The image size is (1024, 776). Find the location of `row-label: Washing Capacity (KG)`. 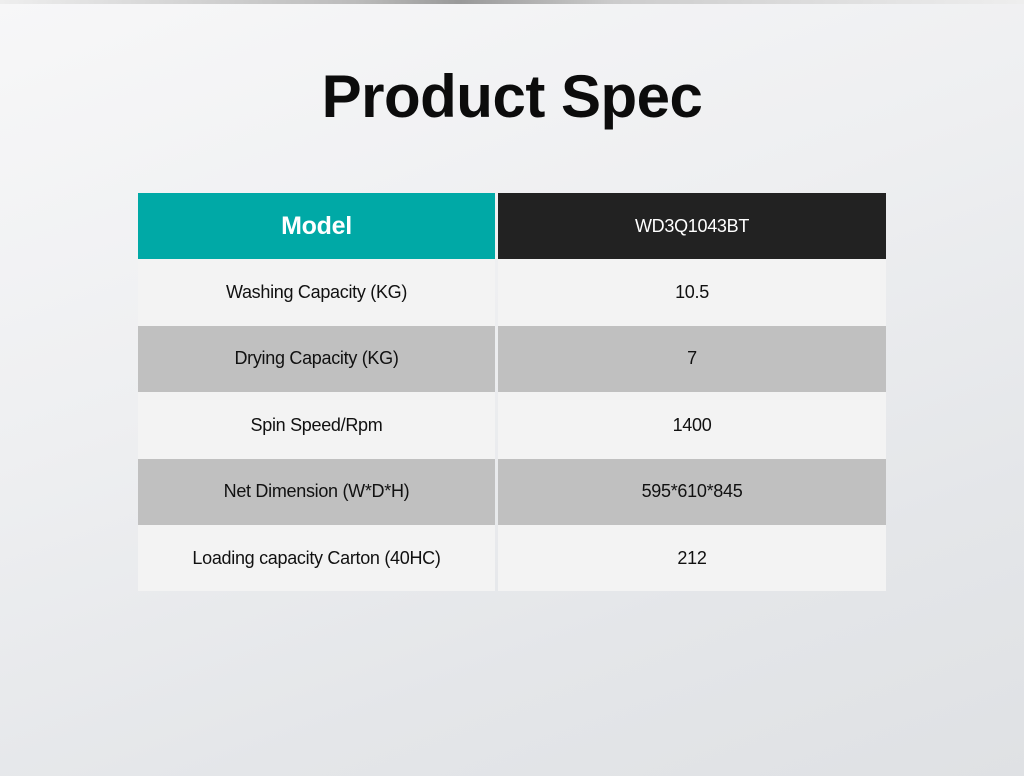

row-label: Washing Capacity (KG) is located at coordinates (316, 292).